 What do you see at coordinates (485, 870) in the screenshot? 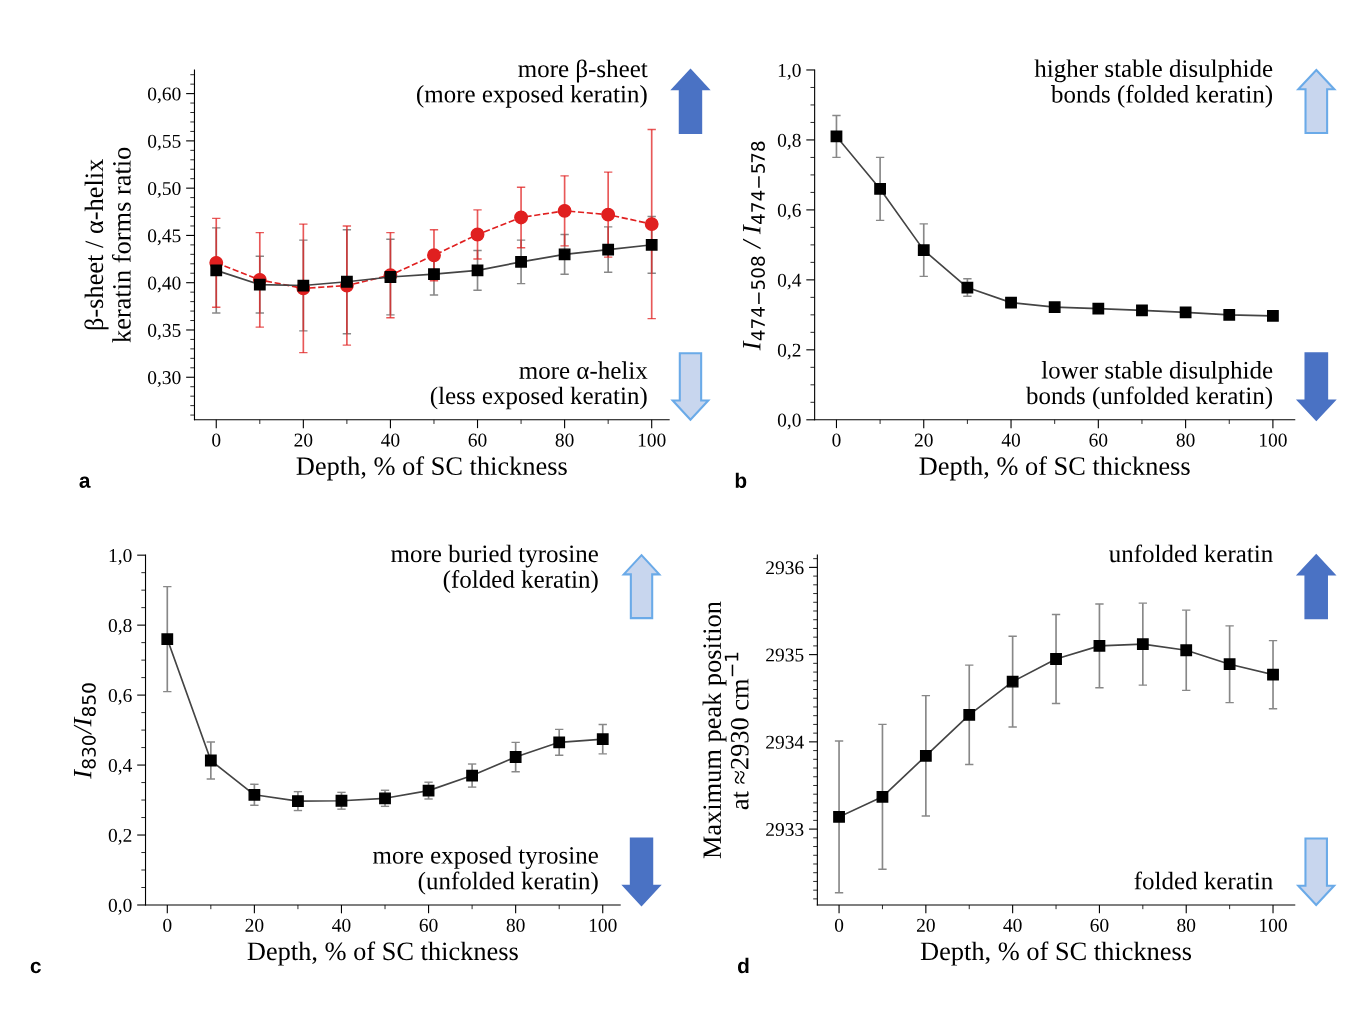
I see `annotation: more exposed tyrosine (unfolded keratin)` at bounding box center [485, 870].